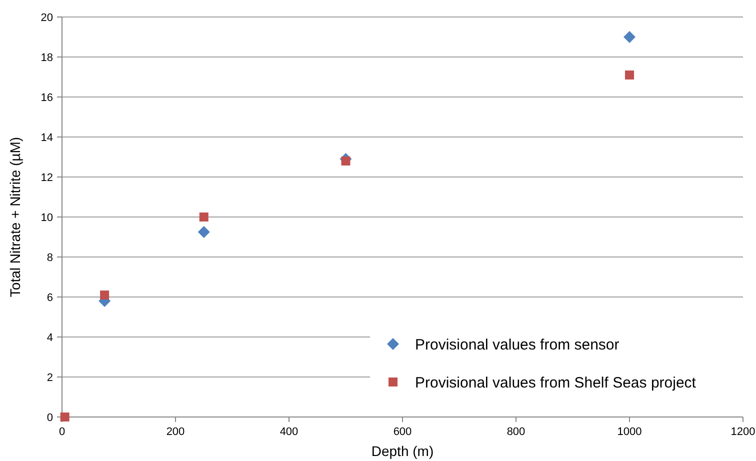 This screenshot has height=461, width=756. I want to click on y-tick-label: 2, so click(49, 378).